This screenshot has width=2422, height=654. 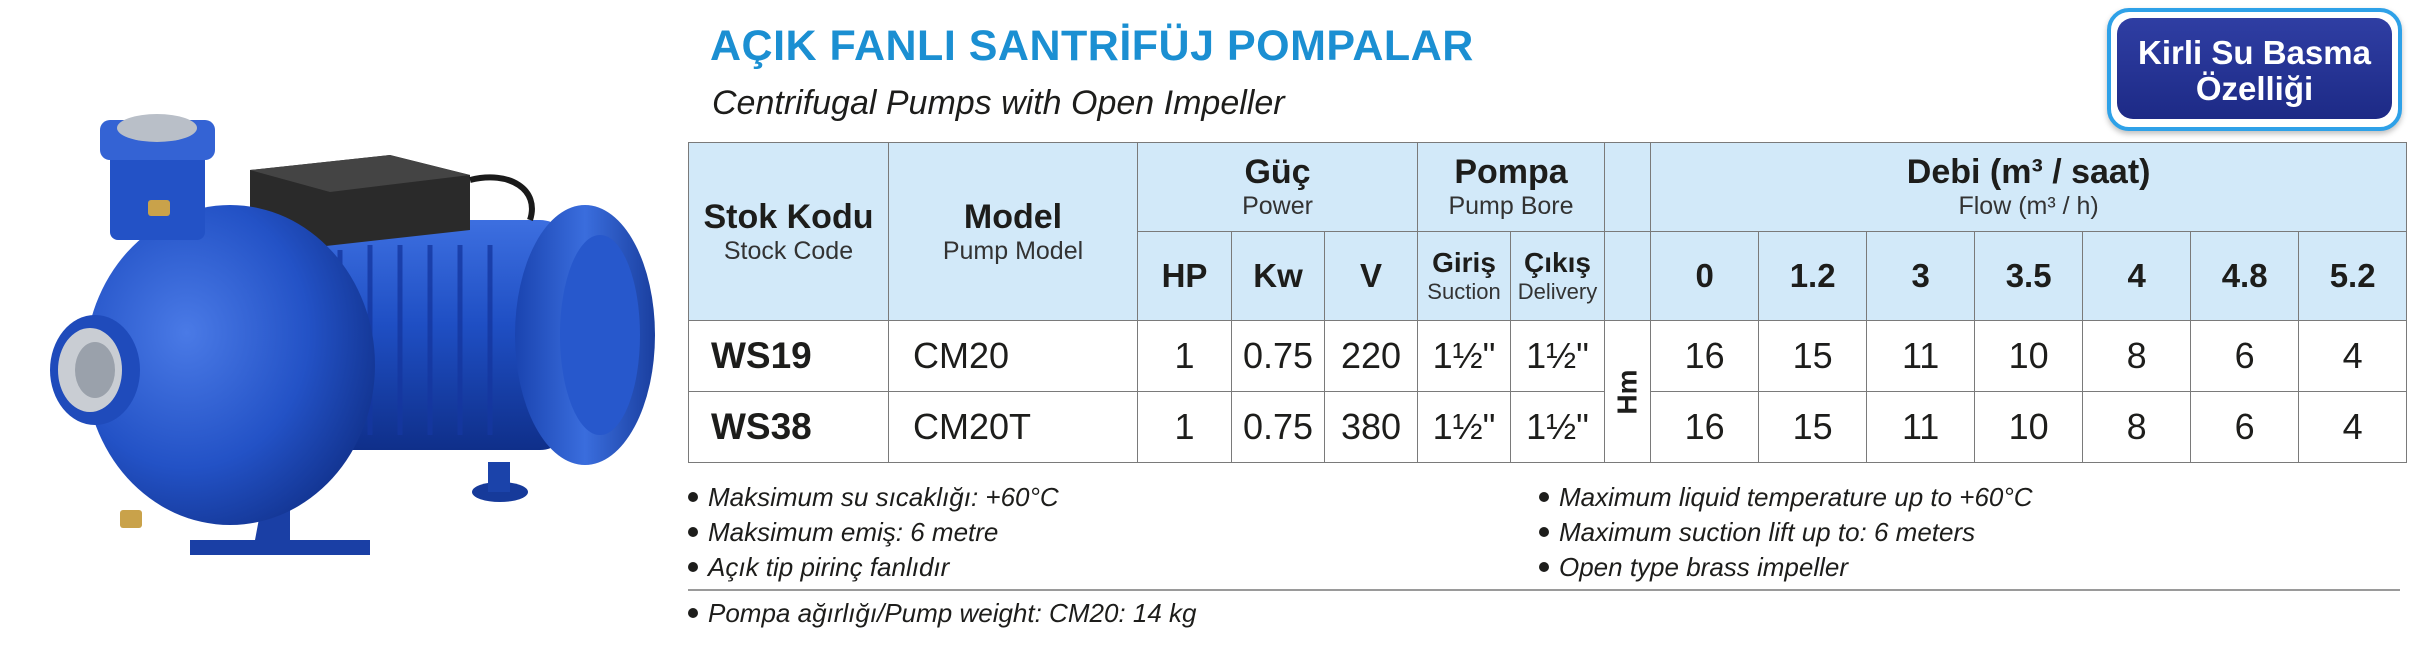 What do you see at coordinates (1013, 356) in the screenshot?
I see `row-1-model: CM20` at bounding box center [1013, 356].